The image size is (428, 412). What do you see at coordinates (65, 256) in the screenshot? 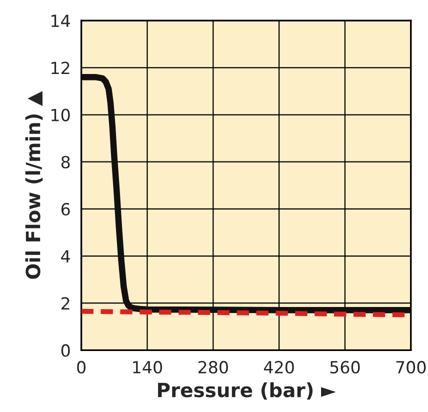
I see `y-tick-label: 4` at bounding box center [65, 256].